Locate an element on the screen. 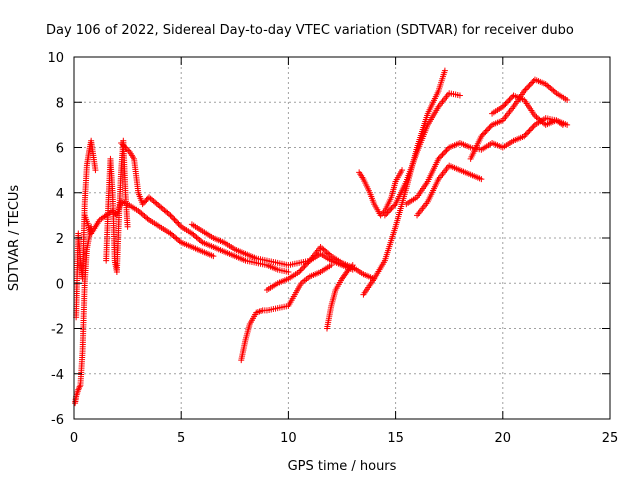 The image size is (640, 480). y-tick-label: -2 is located at coordinates (57, 330).